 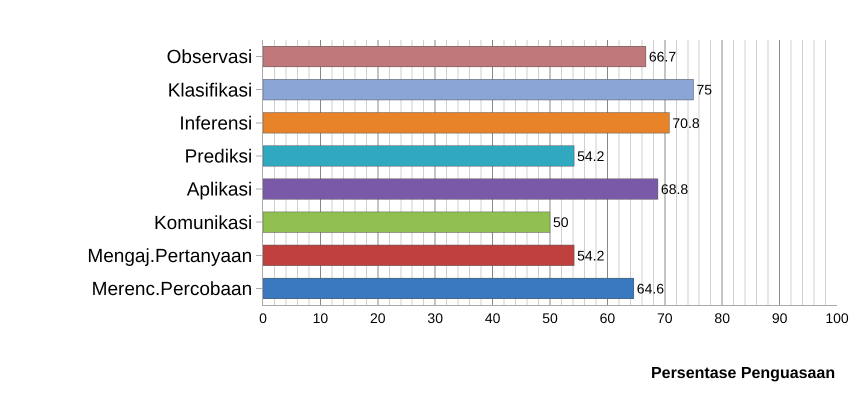 What do you see at coordinates (674, 189) in the screenshot?
I see `data-label: 68.8` at bounding box center [674, 189].